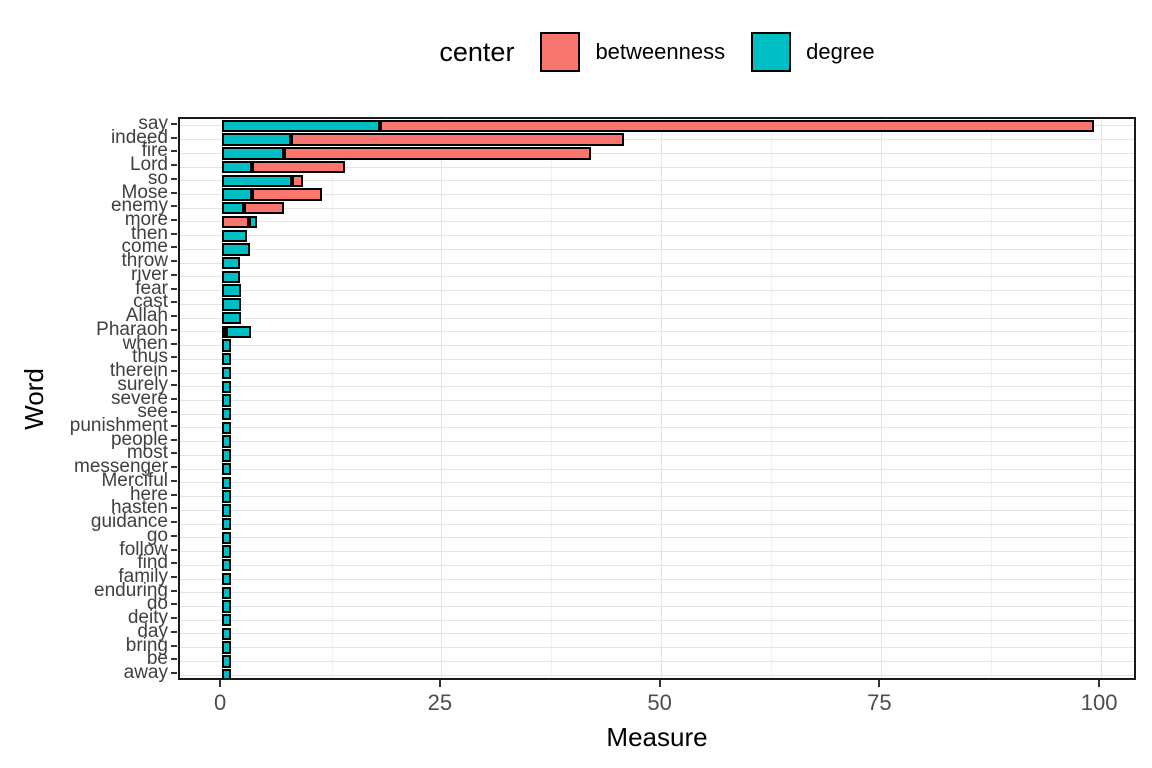  I want to click on bar-indeed-betweenness, so click(457, 139).